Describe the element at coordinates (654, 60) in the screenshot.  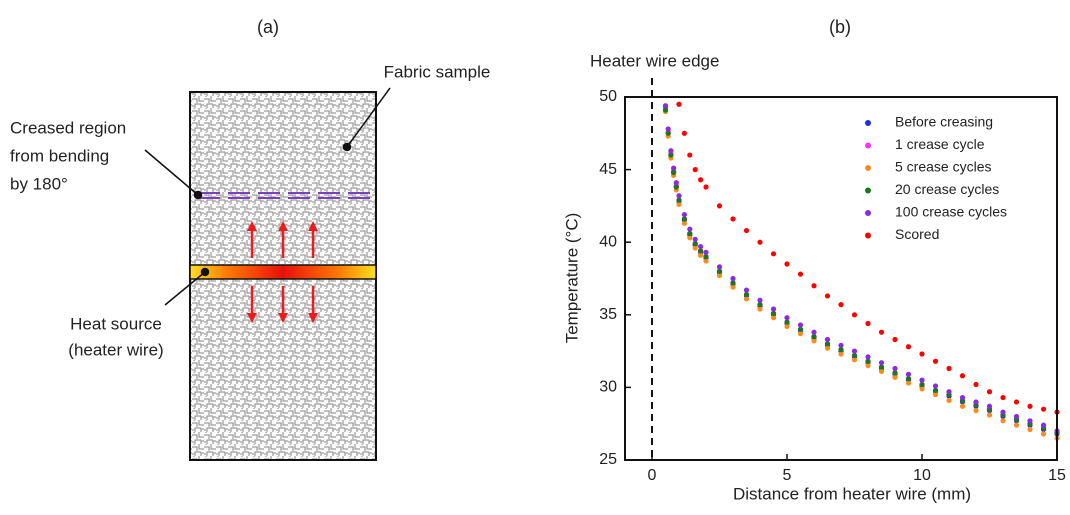
I see `annotation: Heater wire edge` at that location.